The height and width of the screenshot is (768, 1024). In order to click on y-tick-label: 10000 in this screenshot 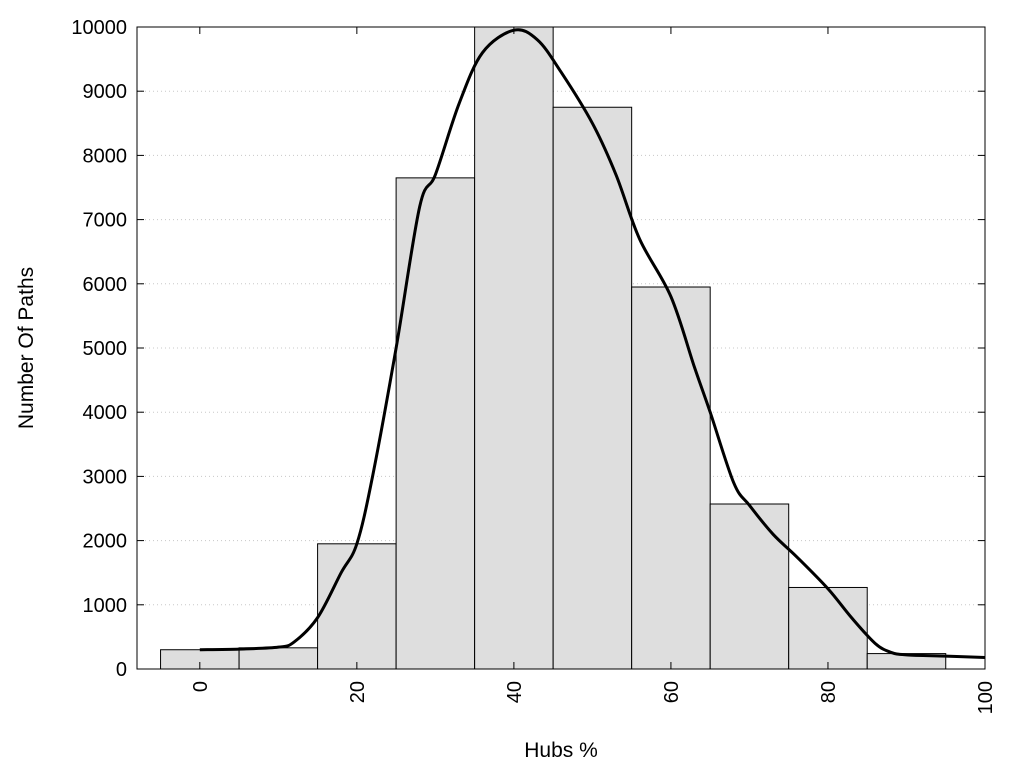, I will do `click(99, 28)`.